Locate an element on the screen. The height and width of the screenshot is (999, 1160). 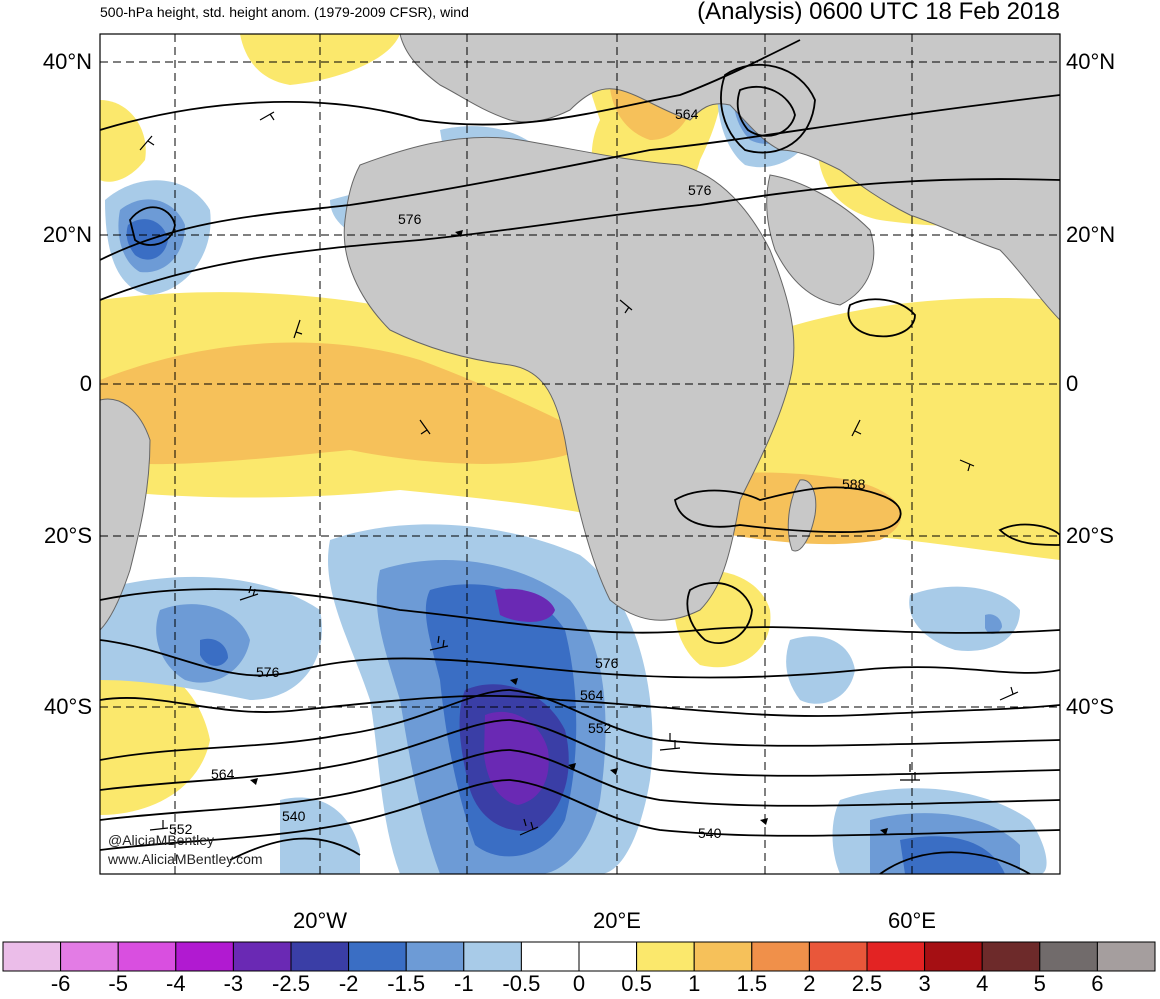
madagascar is located at coordinates (802, 515).